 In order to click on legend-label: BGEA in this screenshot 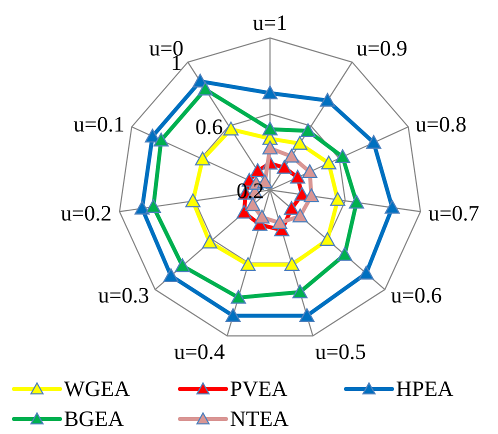, I will do `click(94, 419)`.